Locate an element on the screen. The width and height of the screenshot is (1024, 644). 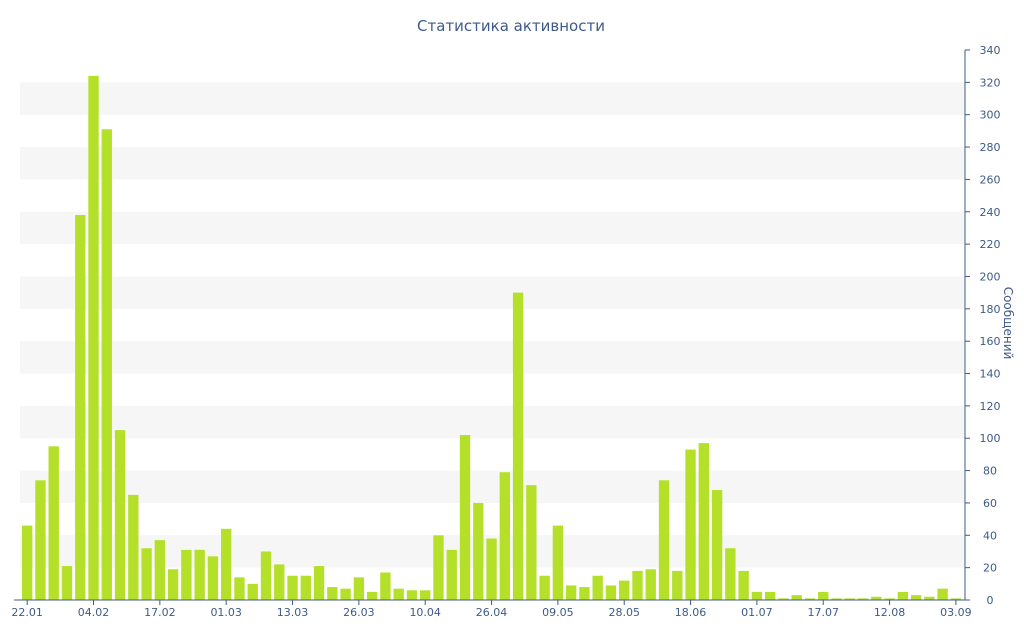
y-tick-label: 20 is located at coordinates (990, 568).